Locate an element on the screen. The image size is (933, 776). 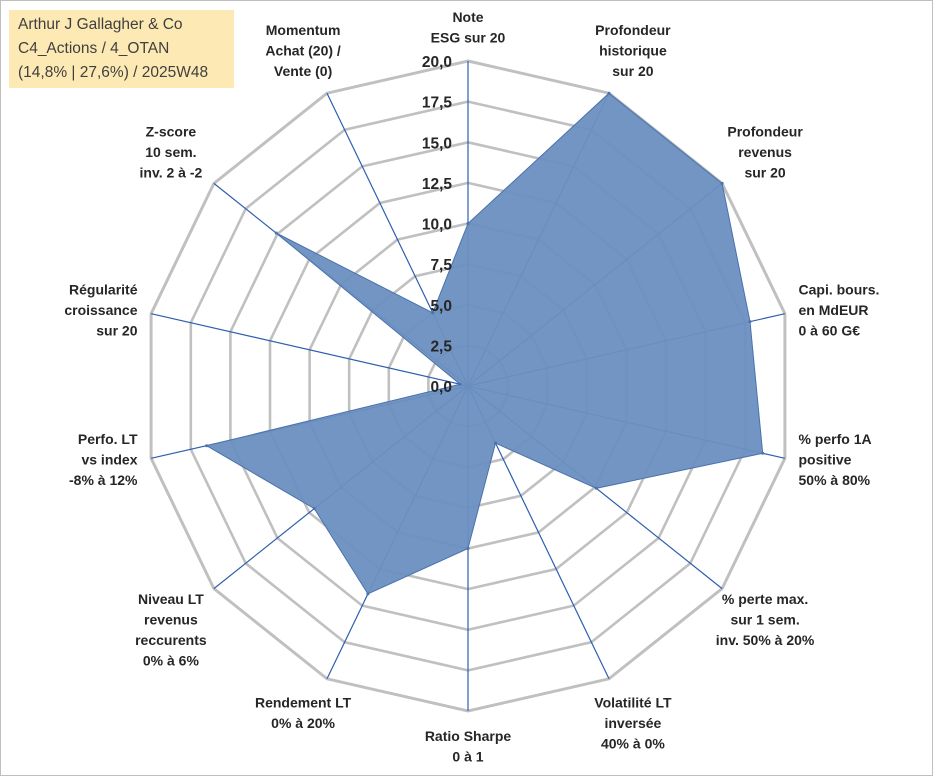
title-company: Arthur J Gallagher & Co is located at coordinates (100, 24).